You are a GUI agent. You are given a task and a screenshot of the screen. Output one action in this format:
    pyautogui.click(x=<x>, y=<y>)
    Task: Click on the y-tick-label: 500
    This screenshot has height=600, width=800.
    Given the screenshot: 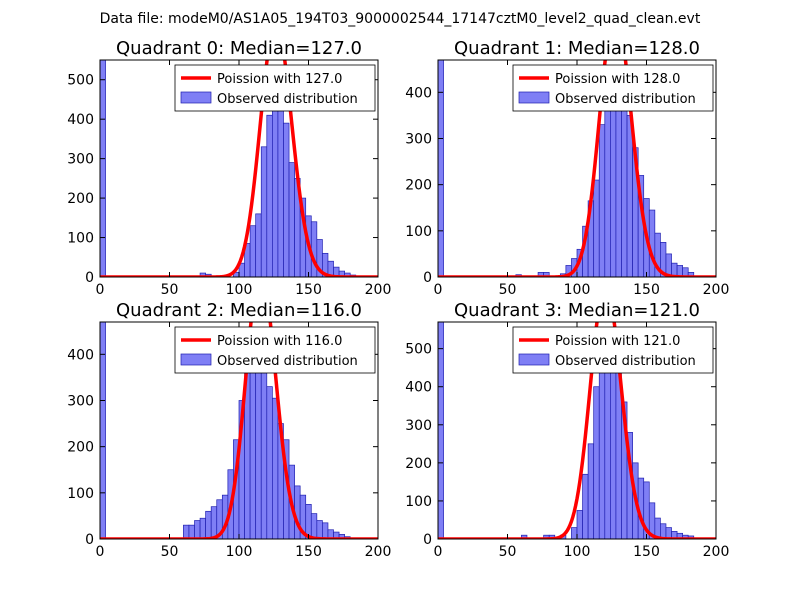 What is the action you would take?
    pyautogui.click(x=418, y=350)
    